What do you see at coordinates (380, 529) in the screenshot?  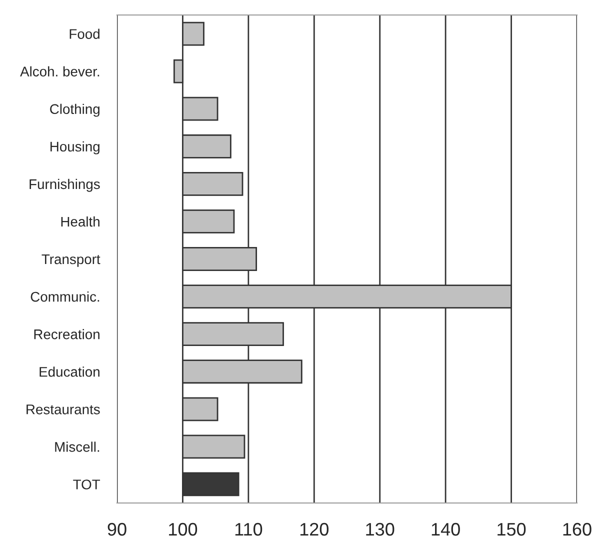 I see `x-tick-label: 130` at bounding box center [380, 529].